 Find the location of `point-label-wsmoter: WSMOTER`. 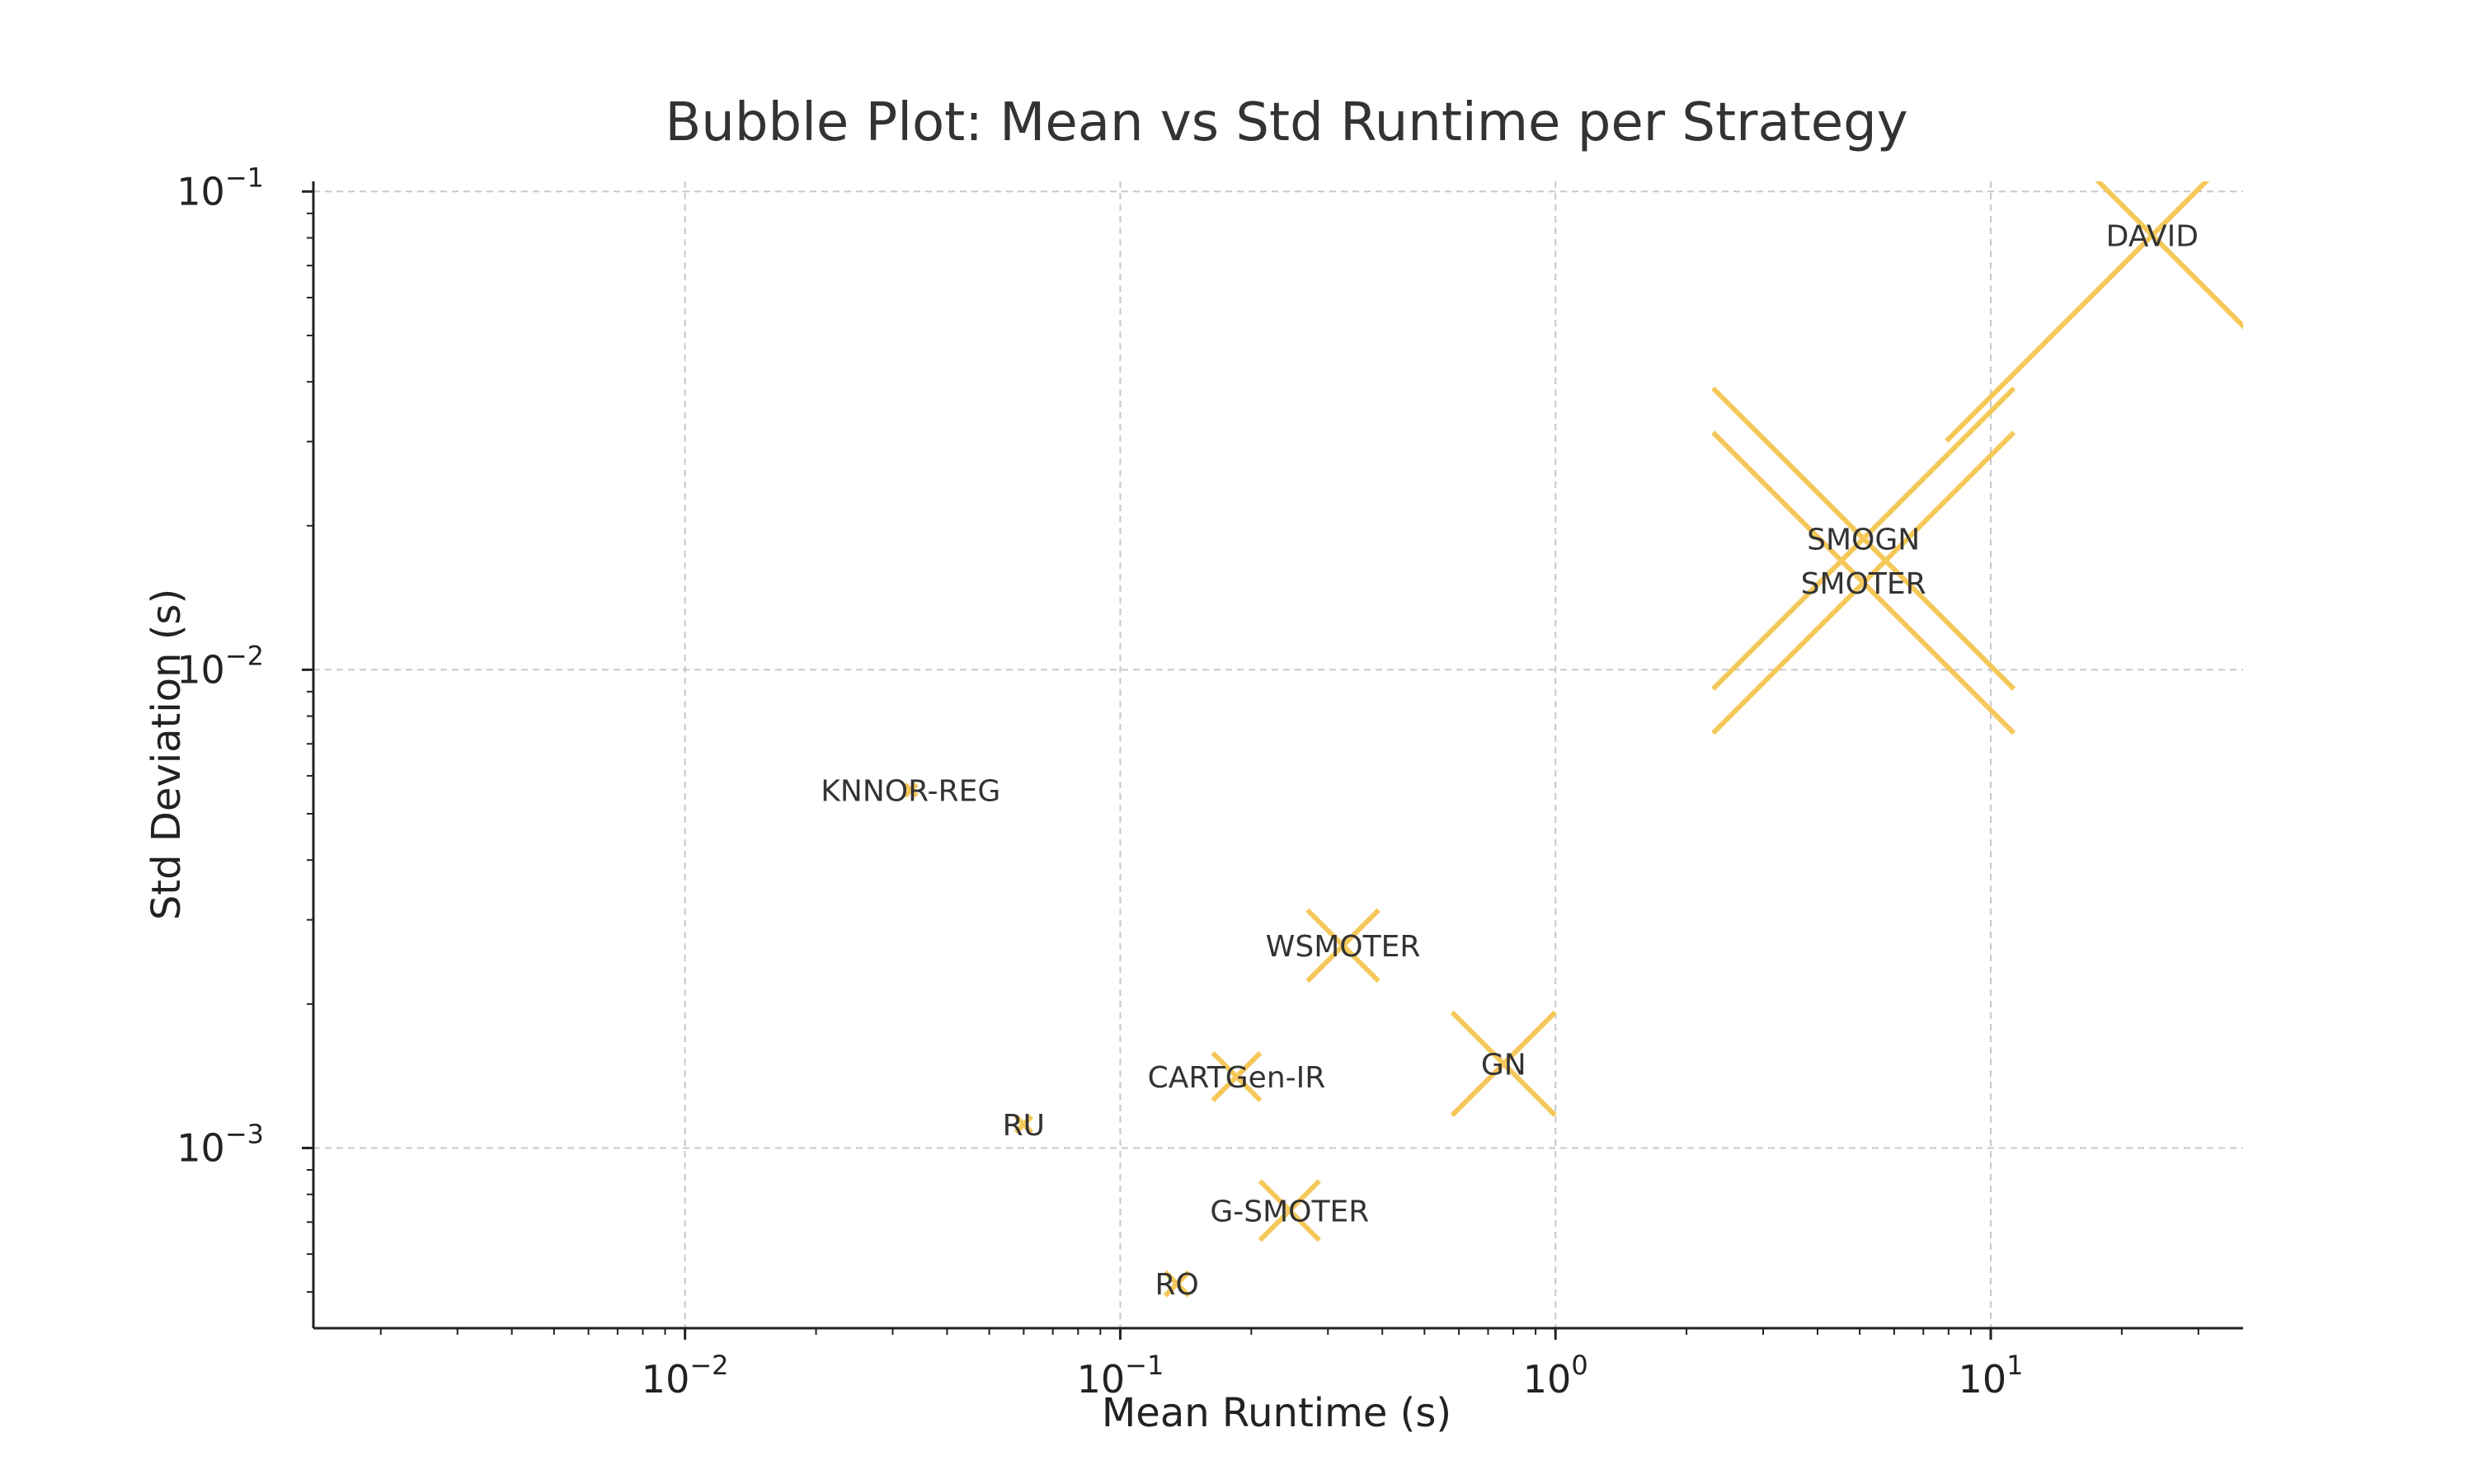

point-label-wsmoter: WSMOTER is located at coordinates (1343, 947).